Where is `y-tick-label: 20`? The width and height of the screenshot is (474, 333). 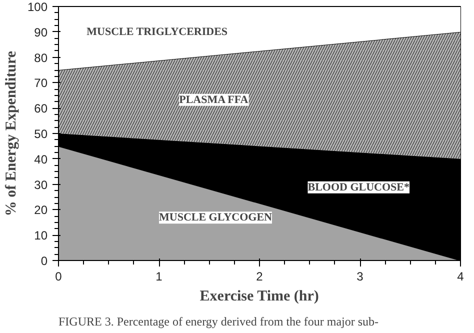
y-tick-label: 20 is located at coordinates (41, 210).